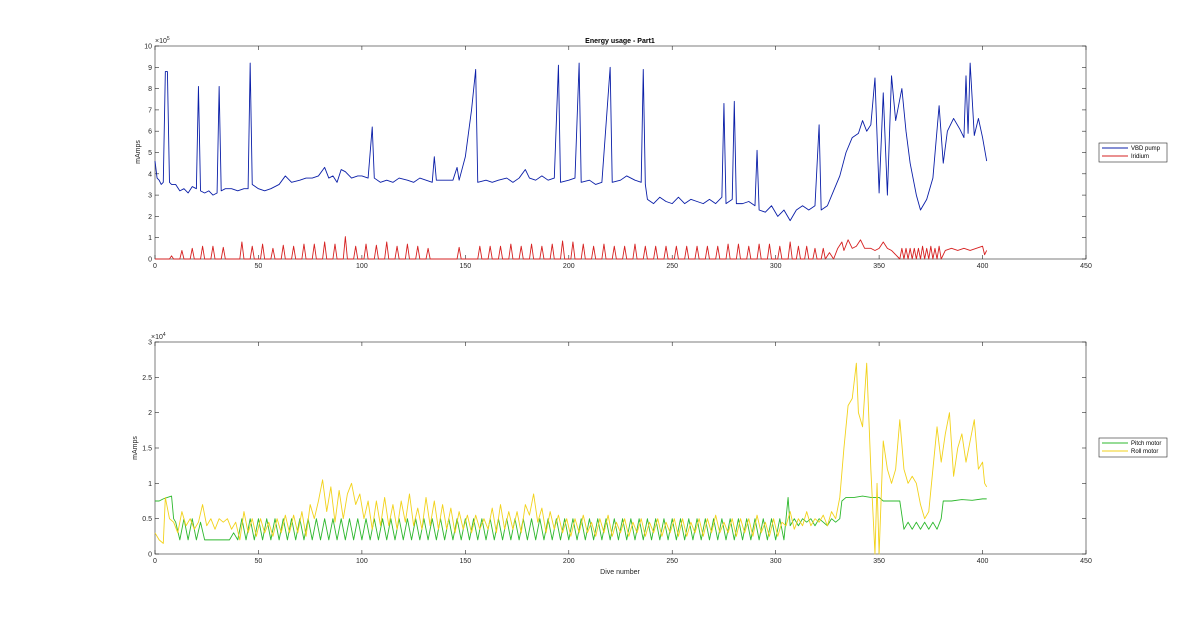 This screenshot has width=1200, height=622. Describe the element at coordinates (776, 266) in the screenshot. I see `top-x-tick-label: 300` at that location.